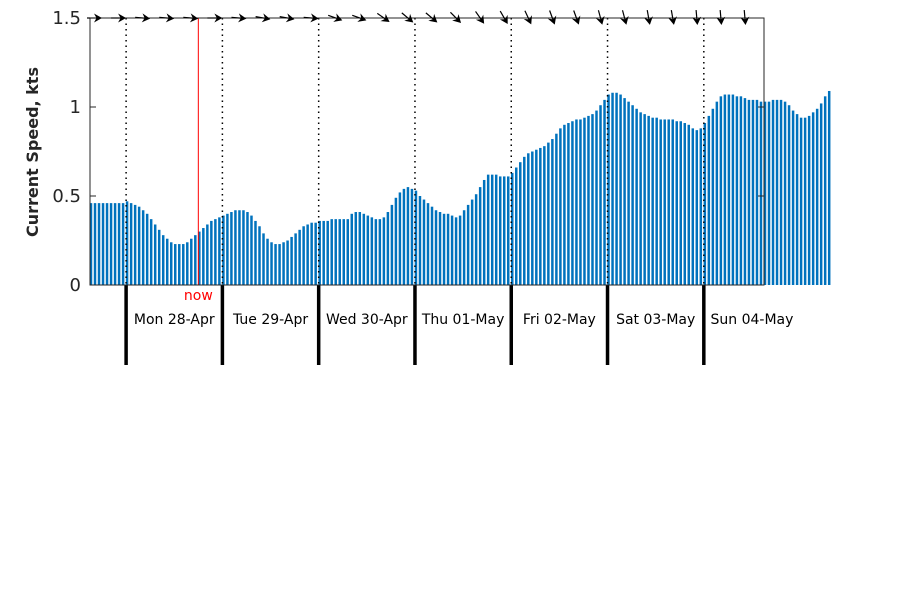 Image resolution: width=900 pixels, height=600 pixels. What do you see at coordinates (66, 196) in the screenshot?
I see `y-tick-label: 0.5` at bounding box center [66, 196].